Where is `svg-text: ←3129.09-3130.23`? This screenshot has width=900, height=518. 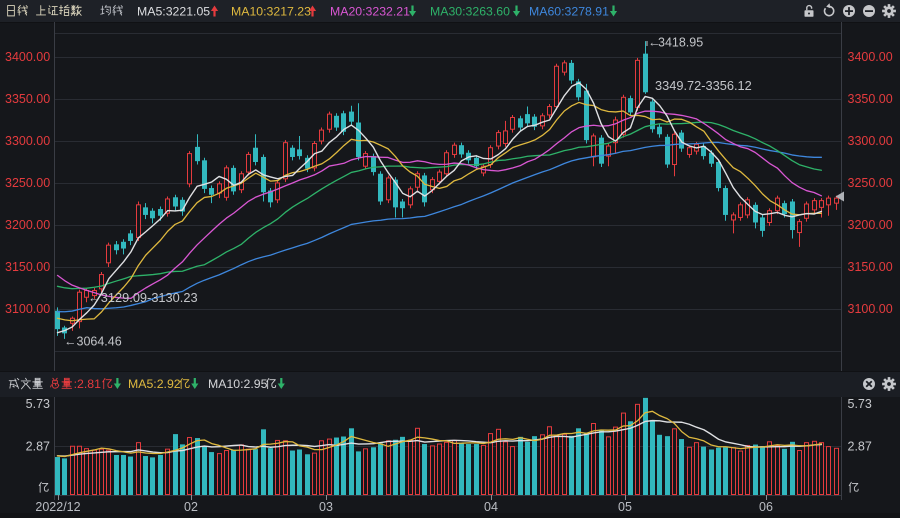
svg-text: ←3129.09-3130.23 is located at coordinates (143, 297).